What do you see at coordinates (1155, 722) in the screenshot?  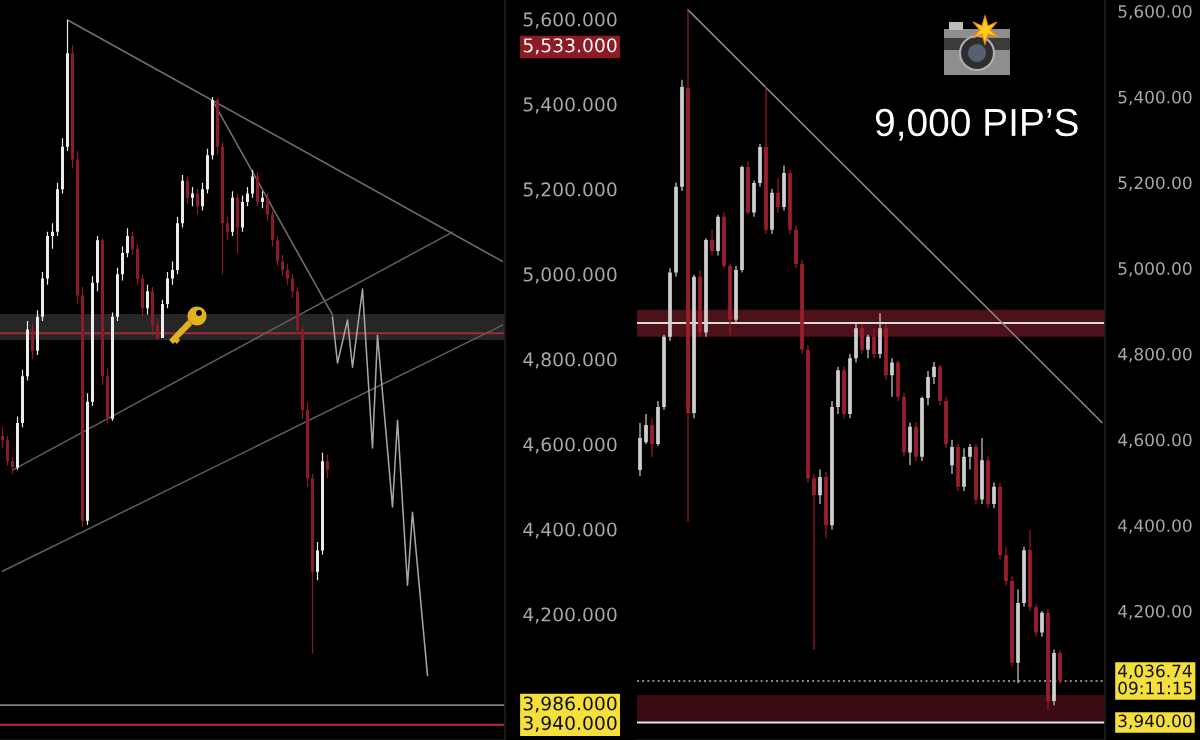 I see `ref-line-label: 3,940.00` at bounding box center [1155, 722].